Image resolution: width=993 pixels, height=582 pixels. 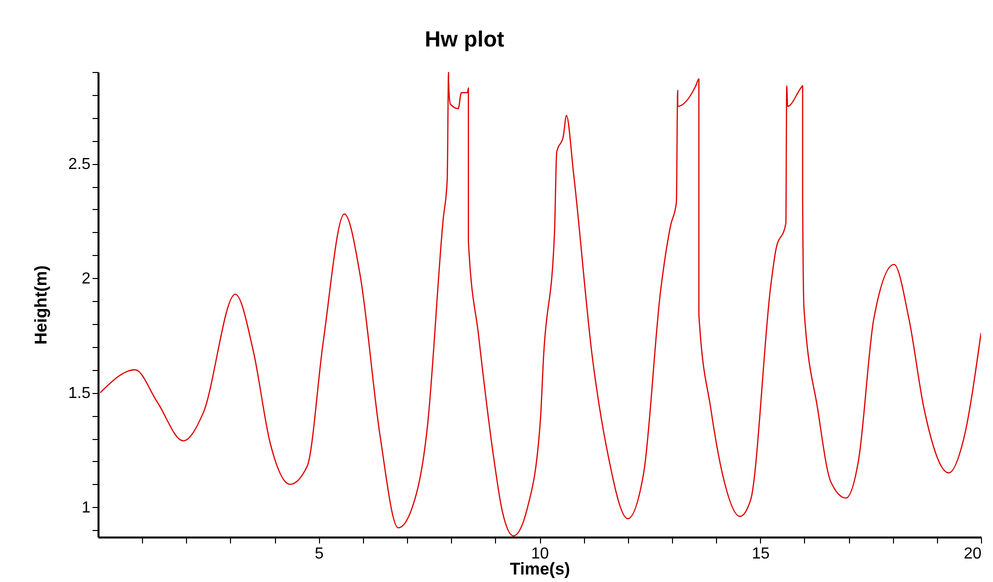 I want to click on y-tick-label: 1.5, so click(x=79, y=393).